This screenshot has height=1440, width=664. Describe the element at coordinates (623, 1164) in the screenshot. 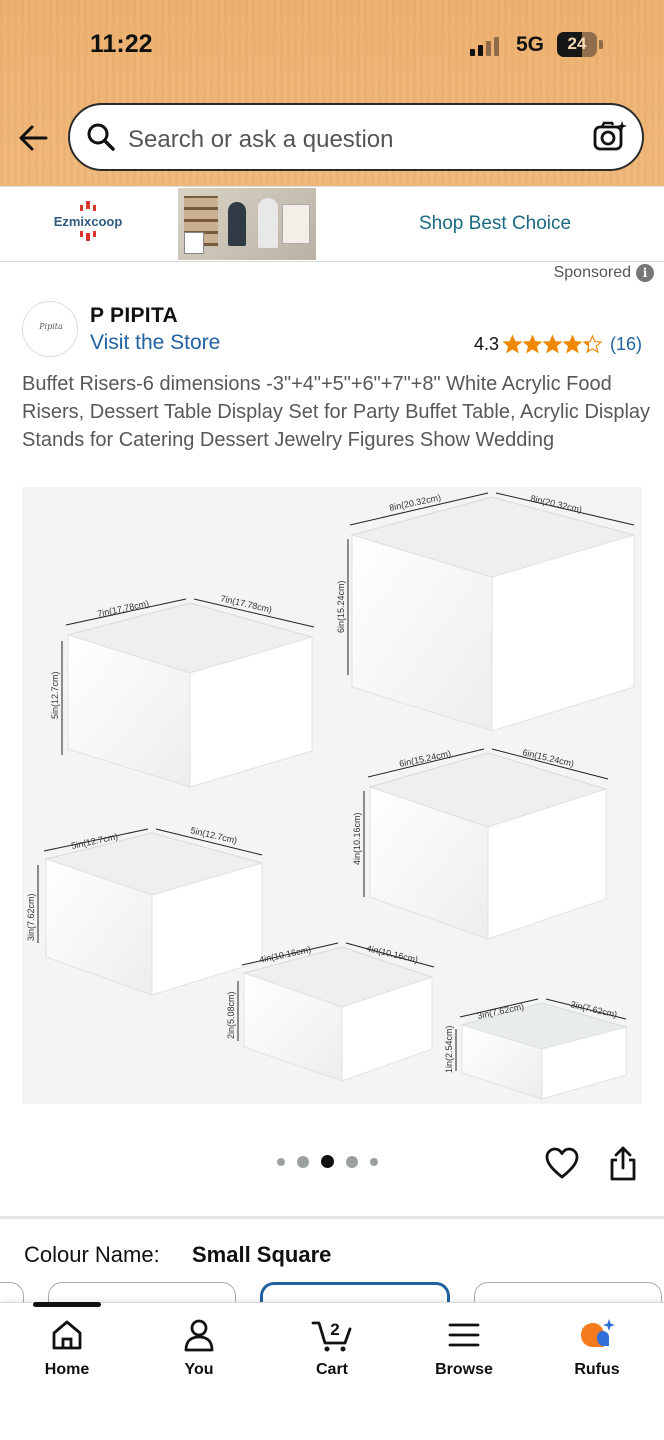

I see `share-icon` at that location.